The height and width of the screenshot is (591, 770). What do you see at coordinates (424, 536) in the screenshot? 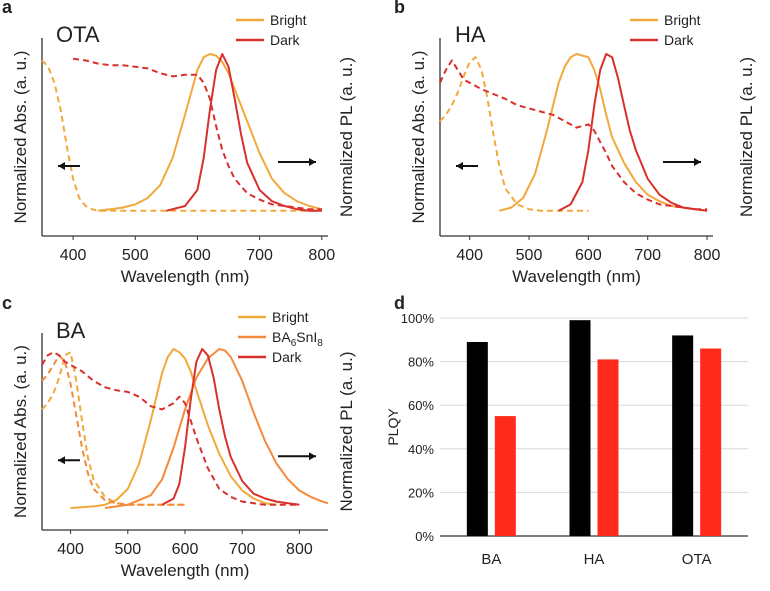
I see `panel-d-ytick-label: 0%` at bounding box center [424, 536].